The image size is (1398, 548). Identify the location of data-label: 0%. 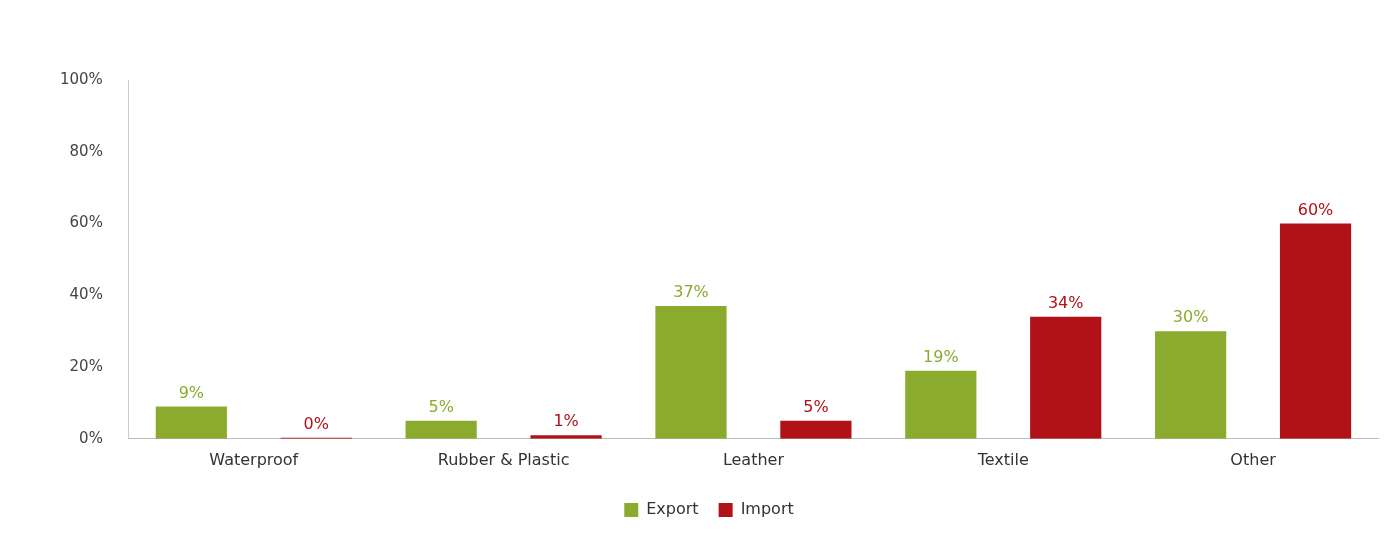
(316, 423).